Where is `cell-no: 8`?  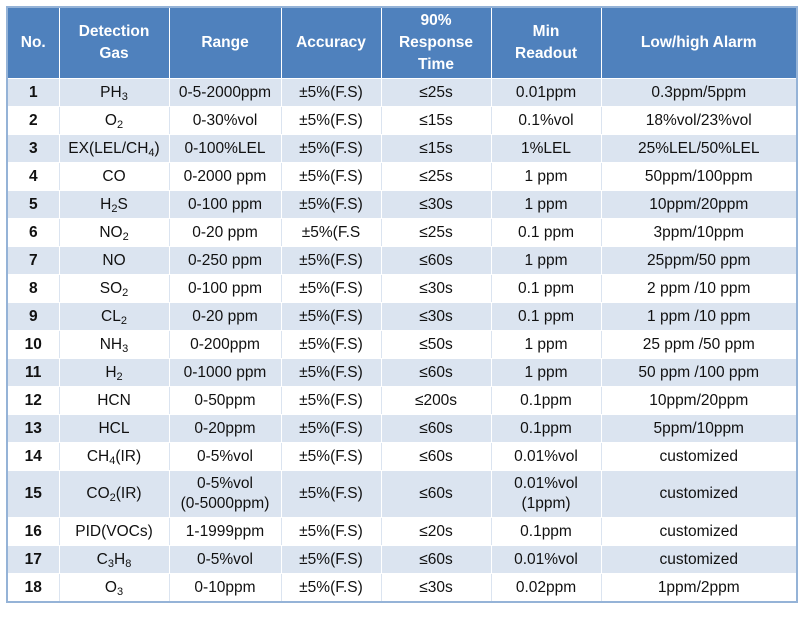
cell-no: 8 is located at coordinates (33, 288).